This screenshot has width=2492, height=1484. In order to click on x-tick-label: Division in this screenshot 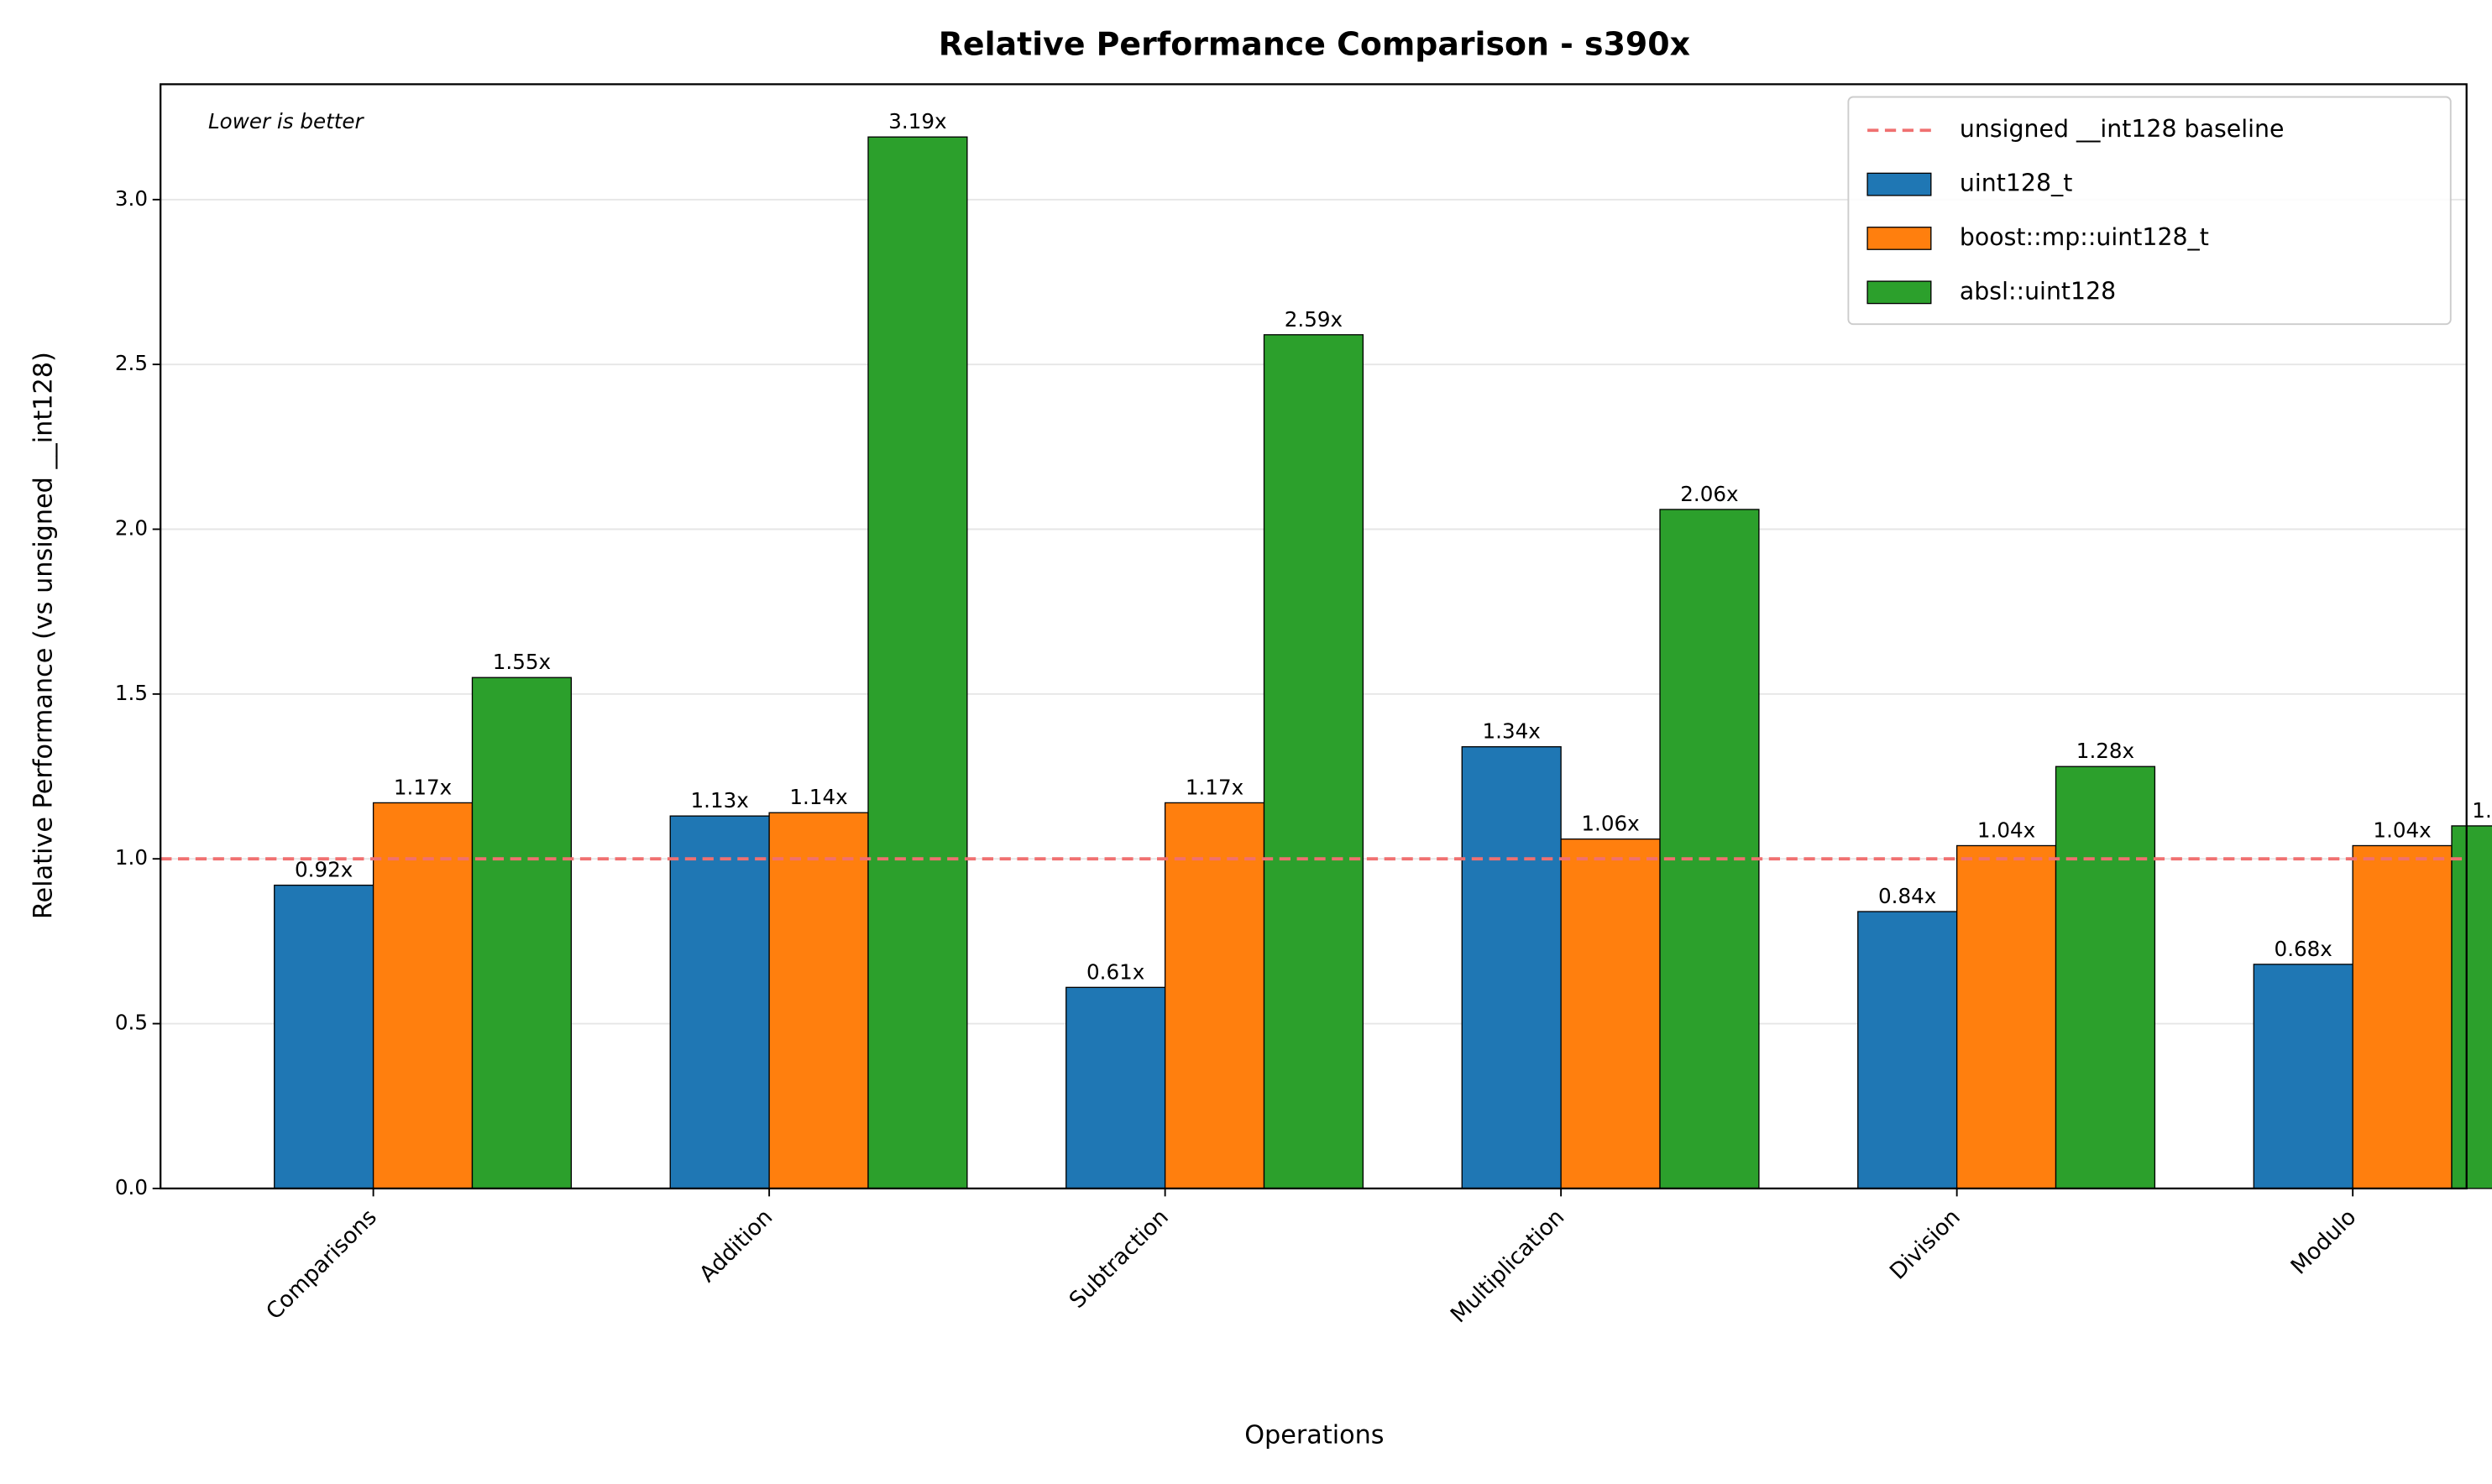, I will do `click(1926, 1244)`.